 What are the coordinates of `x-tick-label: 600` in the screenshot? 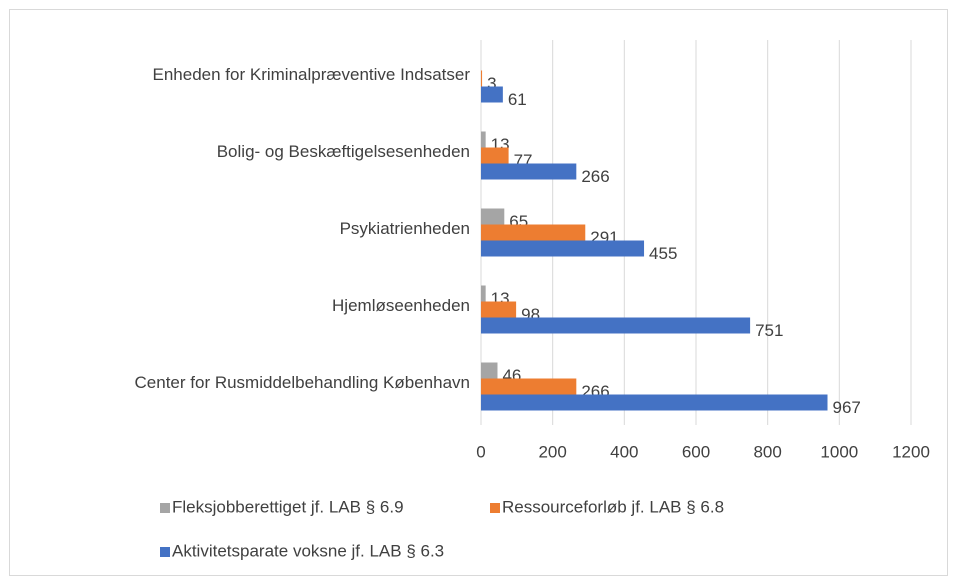 It's located at (696, 451).